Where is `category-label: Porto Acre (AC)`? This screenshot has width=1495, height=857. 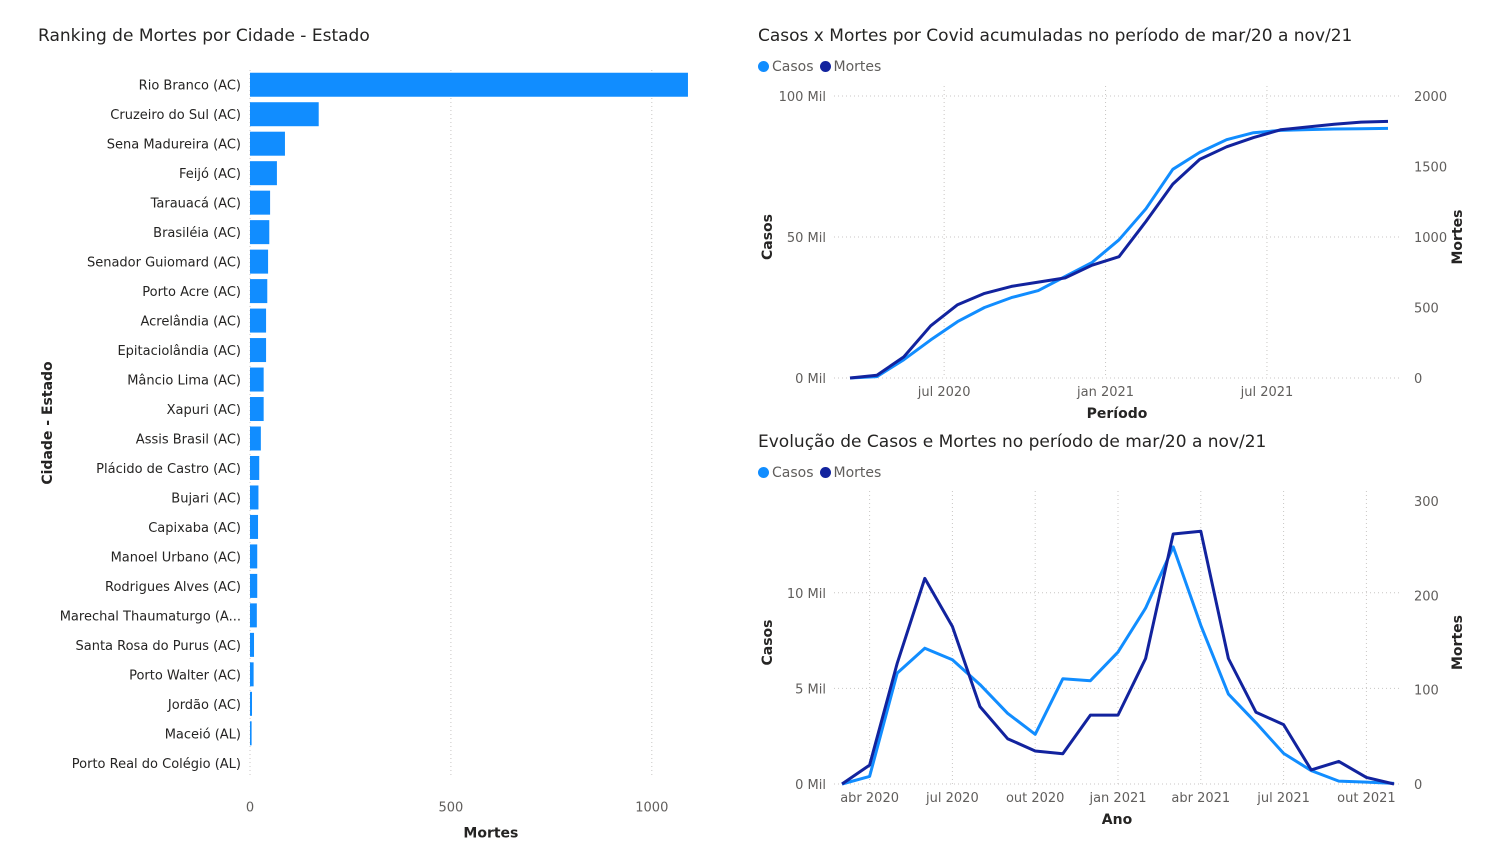
category-label: Porto Acre (AC) is located at coordinates (191, 292).